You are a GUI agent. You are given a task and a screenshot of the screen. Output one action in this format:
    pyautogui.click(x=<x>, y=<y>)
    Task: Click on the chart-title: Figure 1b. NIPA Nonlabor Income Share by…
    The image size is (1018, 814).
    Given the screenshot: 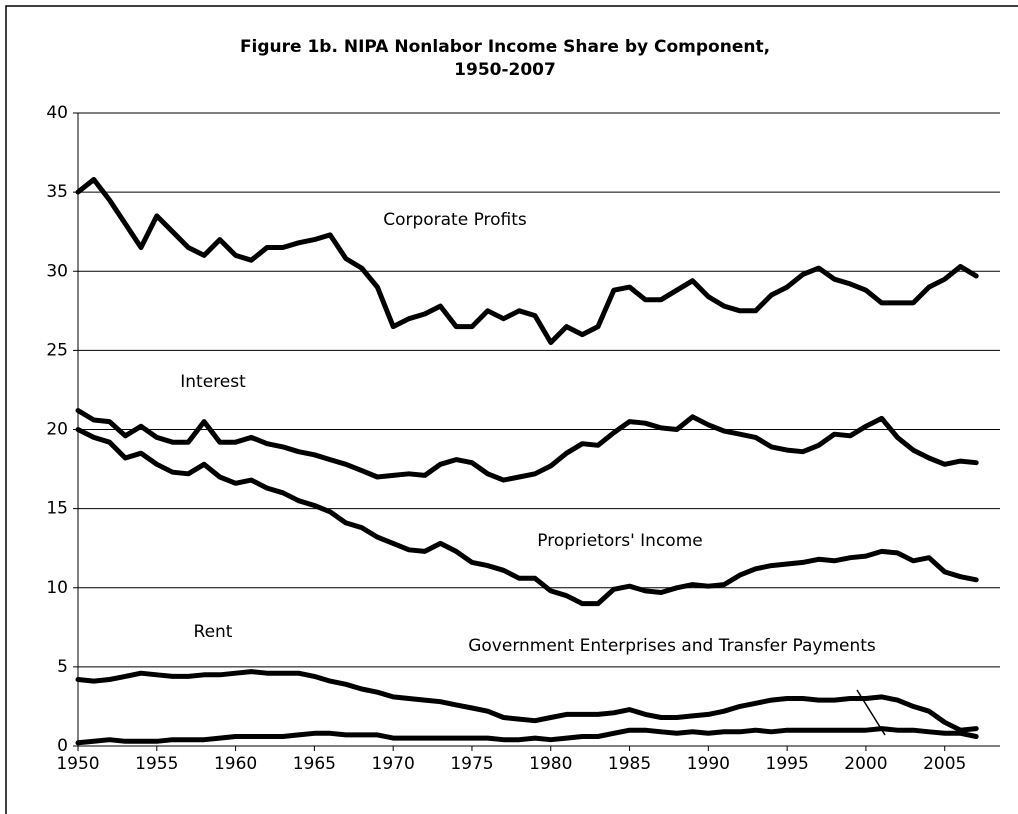 What is the action you would take?
    pyautogui.click(x=505, y=47)
    